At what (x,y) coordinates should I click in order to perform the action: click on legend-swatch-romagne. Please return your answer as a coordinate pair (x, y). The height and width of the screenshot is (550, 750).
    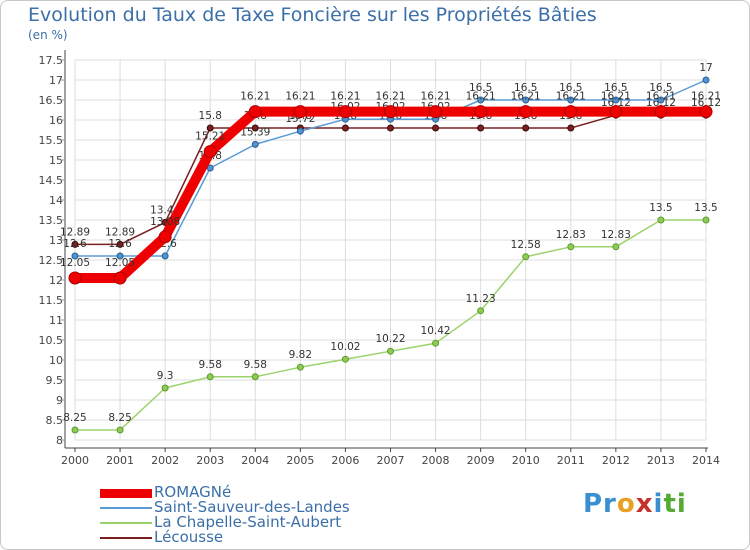
    Looking at the image, I should click on (126, 493).